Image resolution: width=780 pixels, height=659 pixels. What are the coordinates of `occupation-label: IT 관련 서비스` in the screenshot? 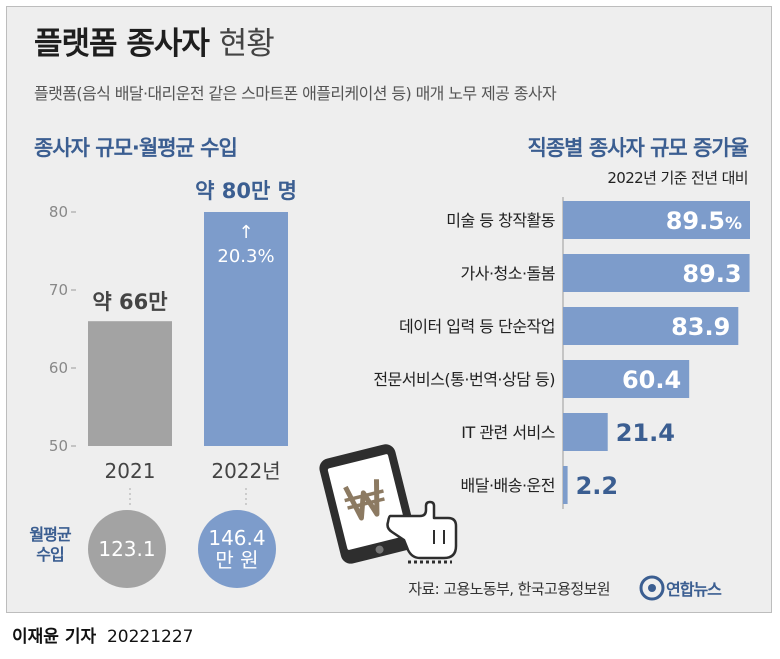 It's located at (508, 432).